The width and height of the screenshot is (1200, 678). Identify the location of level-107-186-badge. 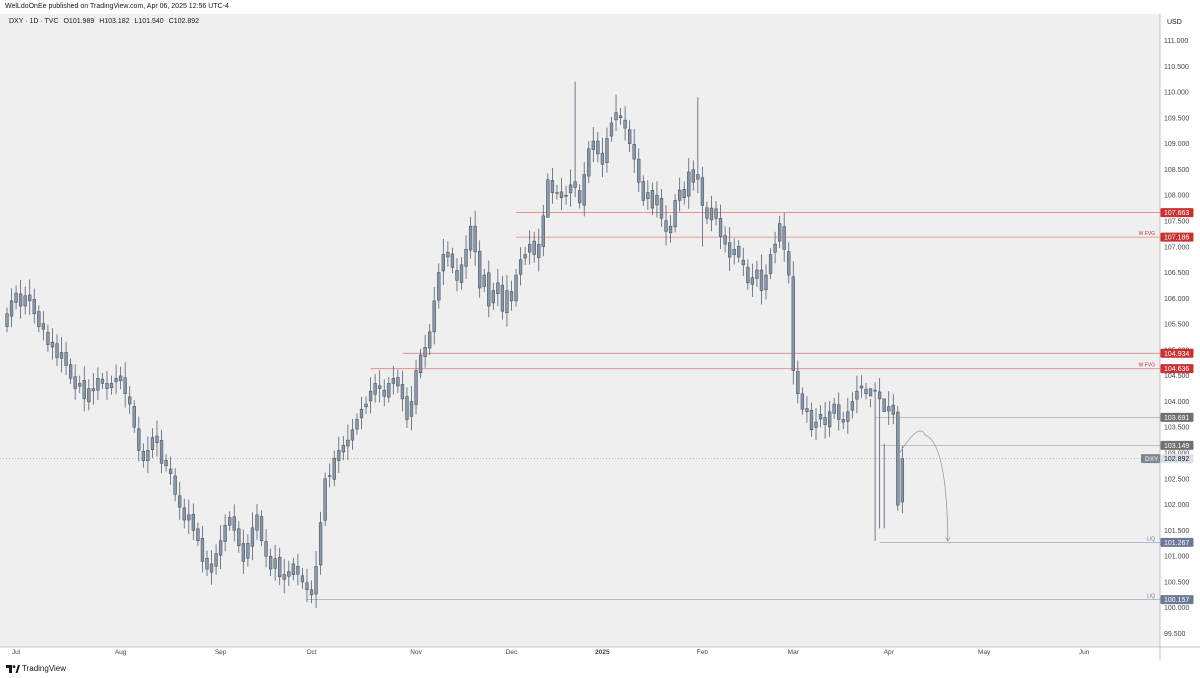
(1177, 237).